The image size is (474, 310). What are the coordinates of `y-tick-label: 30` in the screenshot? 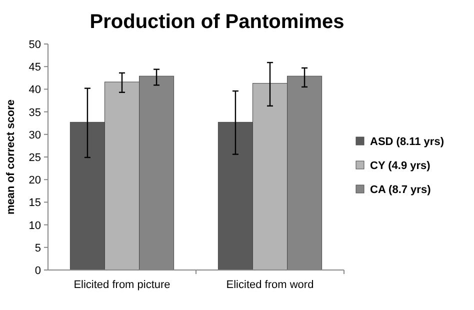 It's located at (34, 135).